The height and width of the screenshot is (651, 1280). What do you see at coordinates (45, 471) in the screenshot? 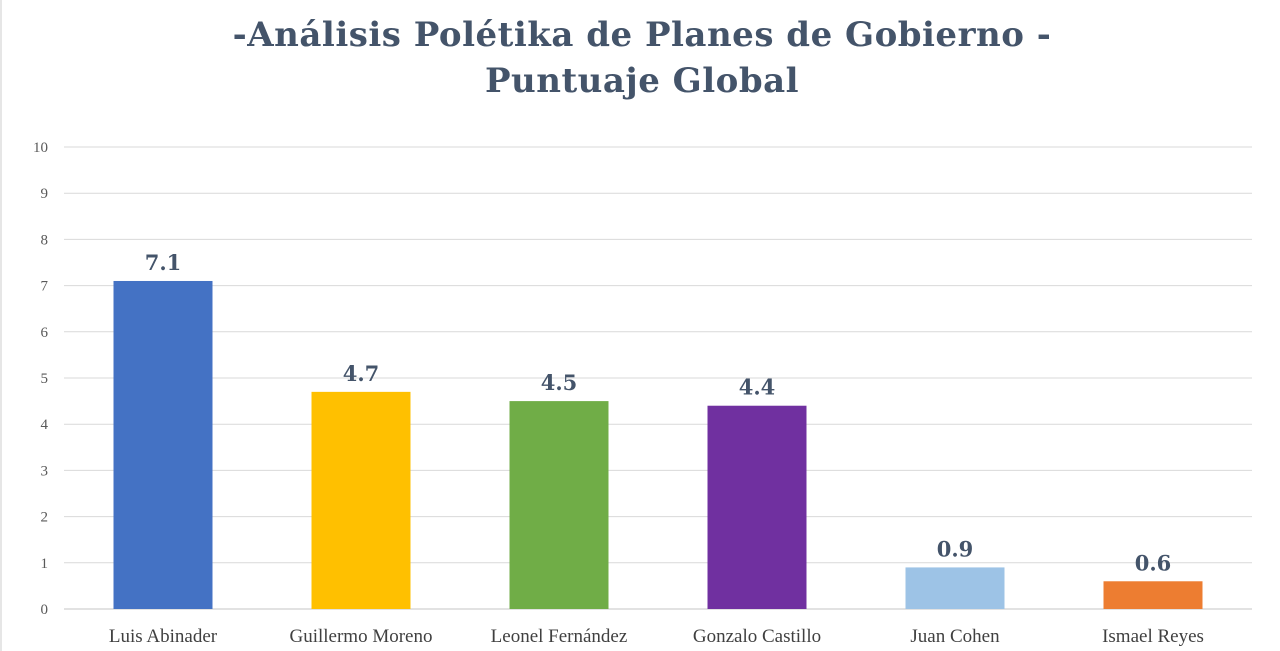
I see `y-tick-label: 3` at bounding box center [45, 471].